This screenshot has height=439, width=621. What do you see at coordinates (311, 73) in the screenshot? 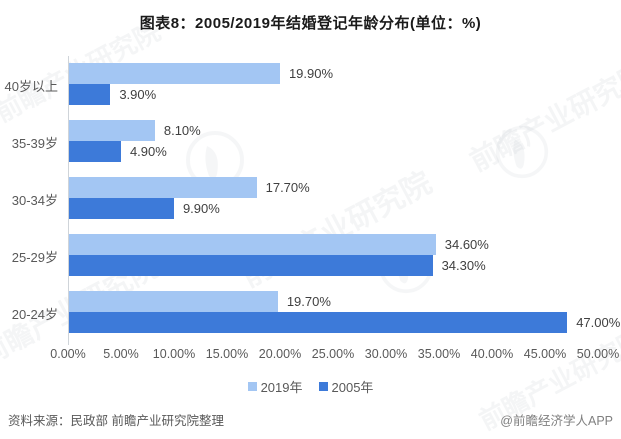
I see `bar-value-label: 19.90%` at bounding box center [311, 73].